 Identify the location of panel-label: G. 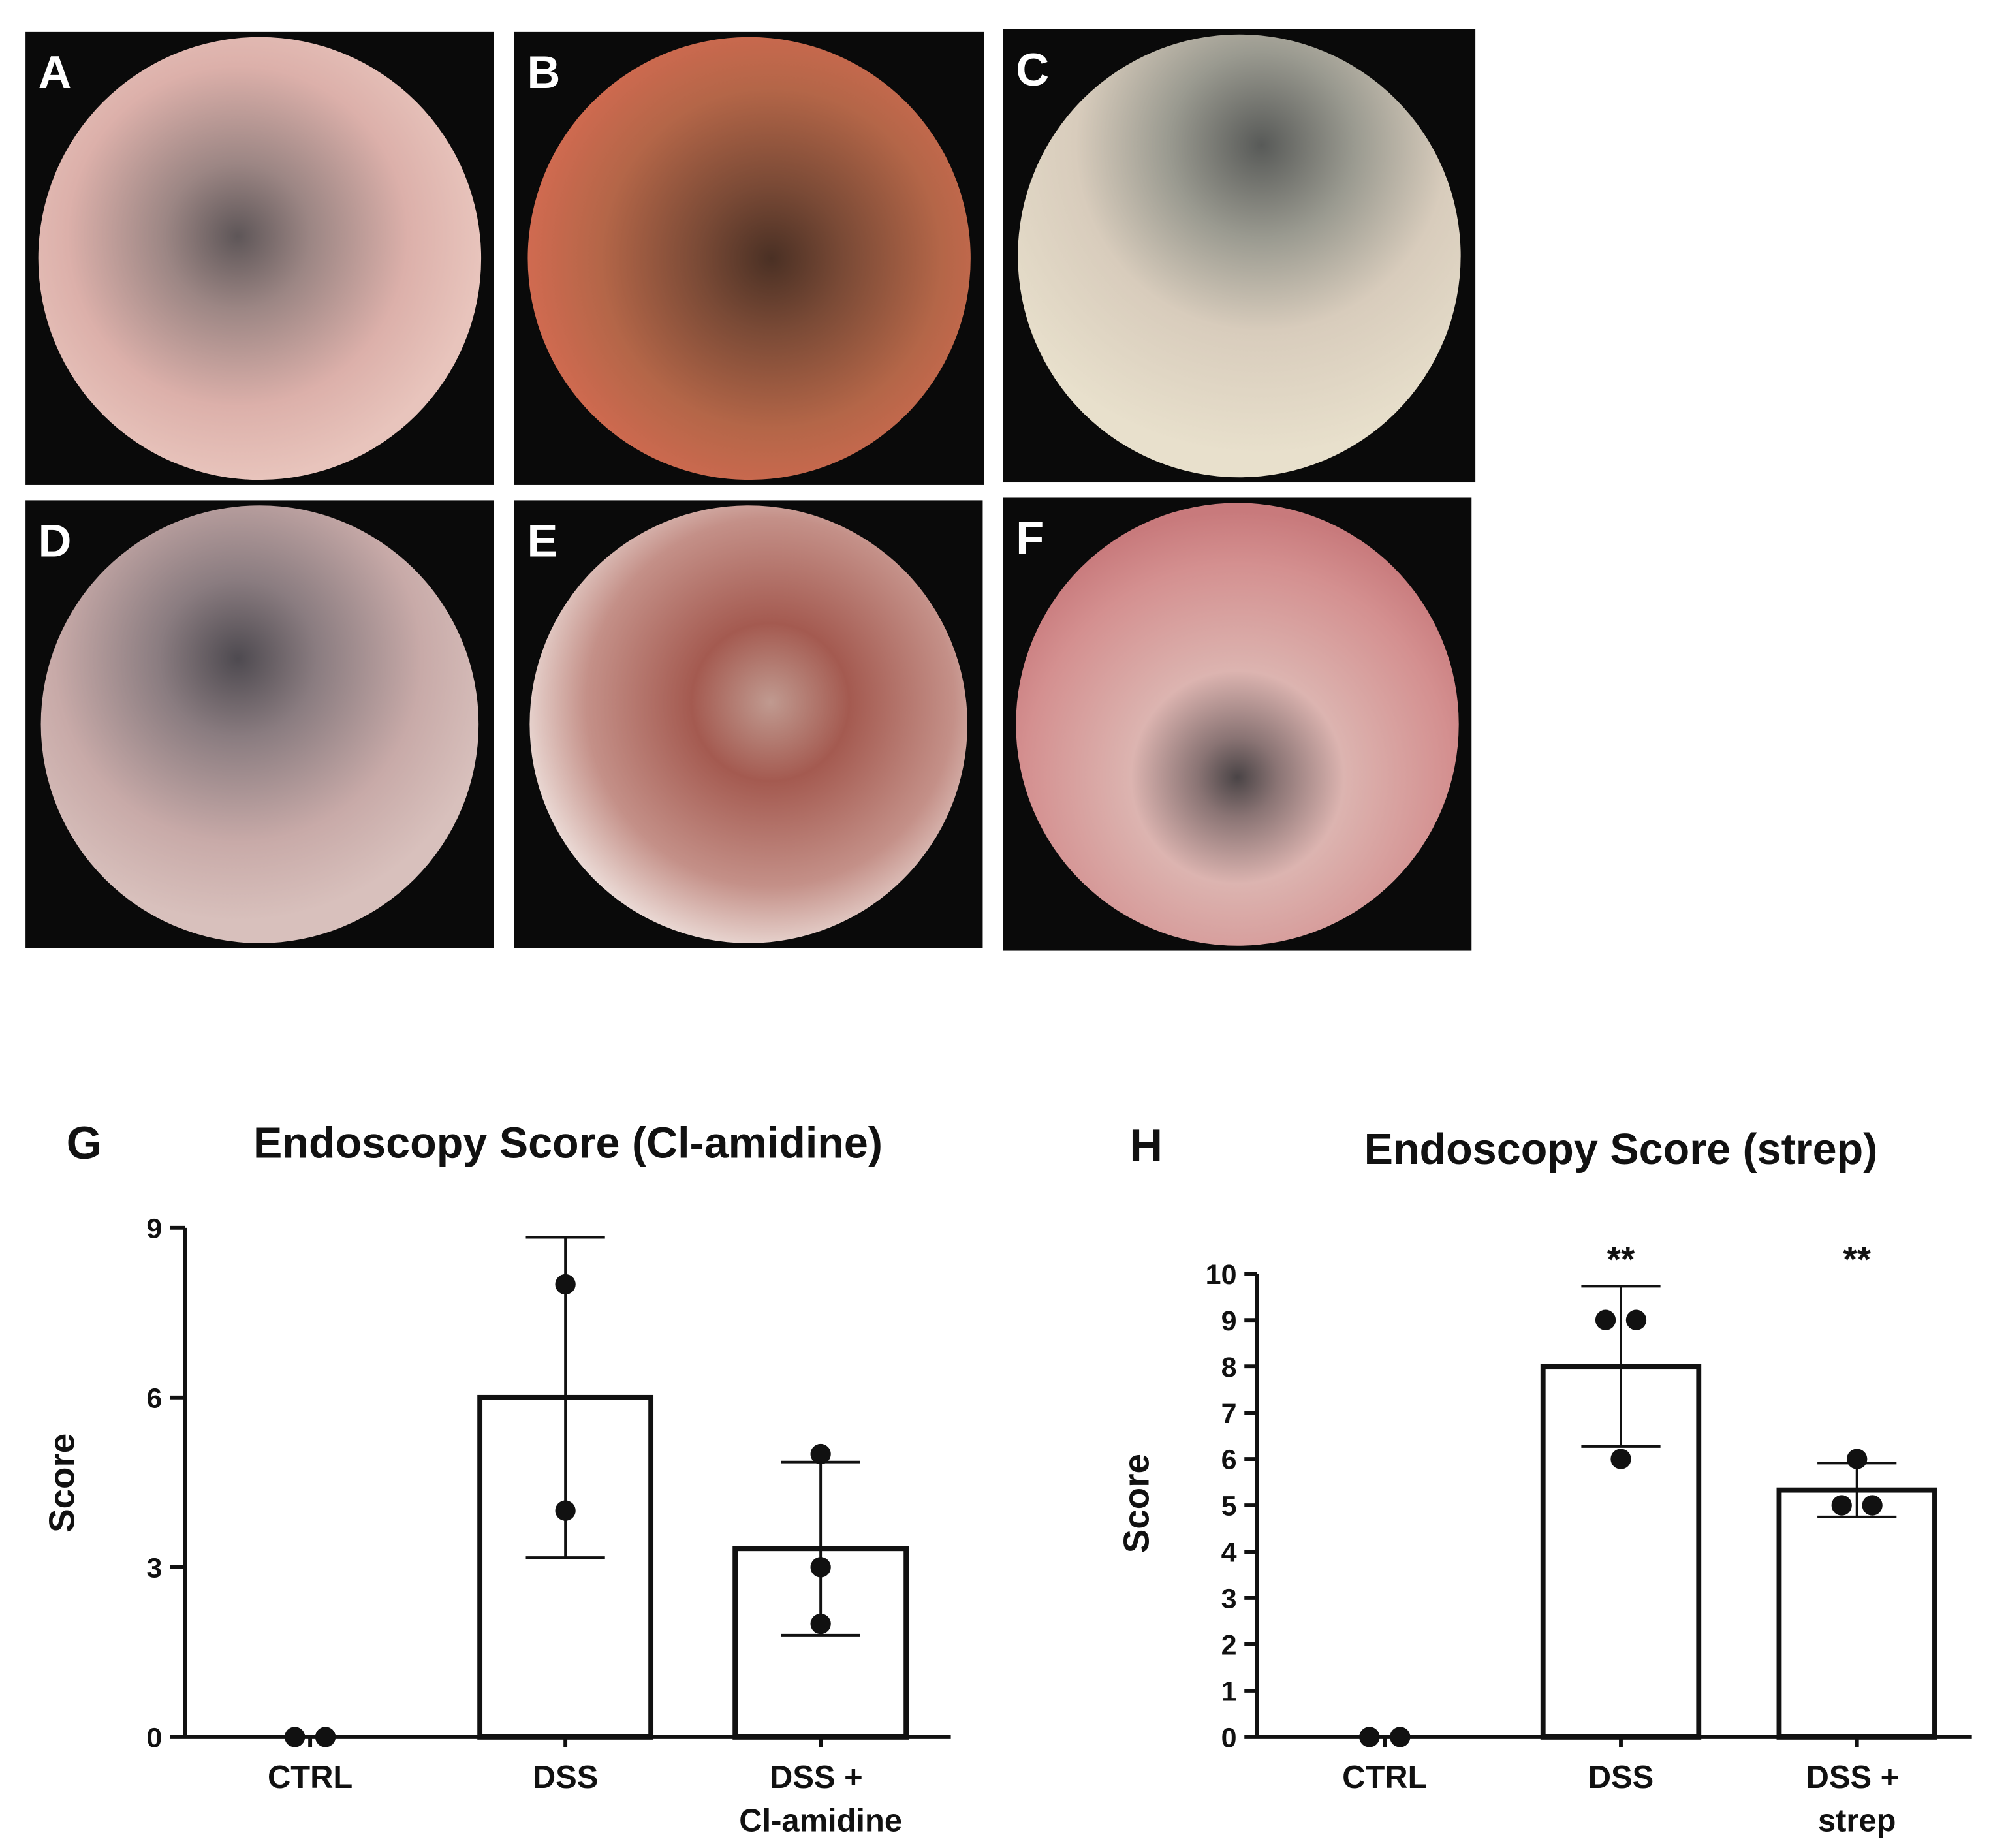
(84, 1142).